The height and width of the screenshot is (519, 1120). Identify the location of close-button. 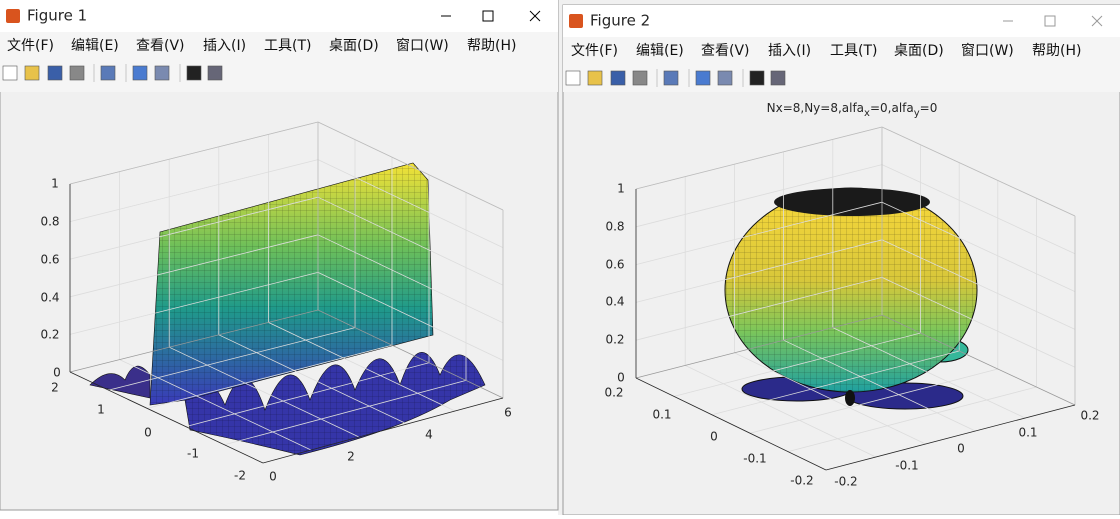
(1097, 21).